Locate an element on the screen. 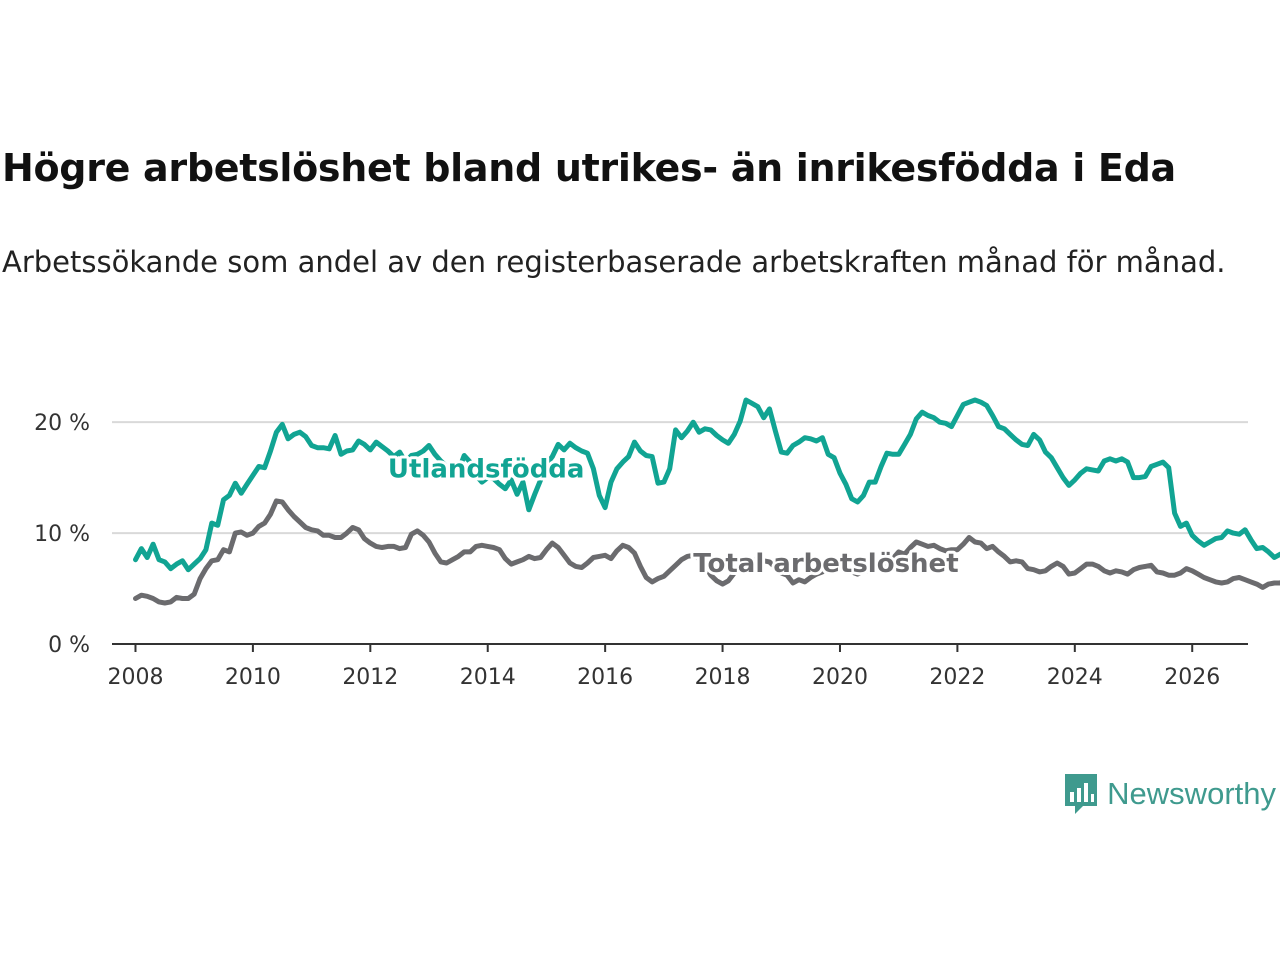 The image size is (1280, 960). x-tick-label: 2026 is located at coordinates (1192, 677).